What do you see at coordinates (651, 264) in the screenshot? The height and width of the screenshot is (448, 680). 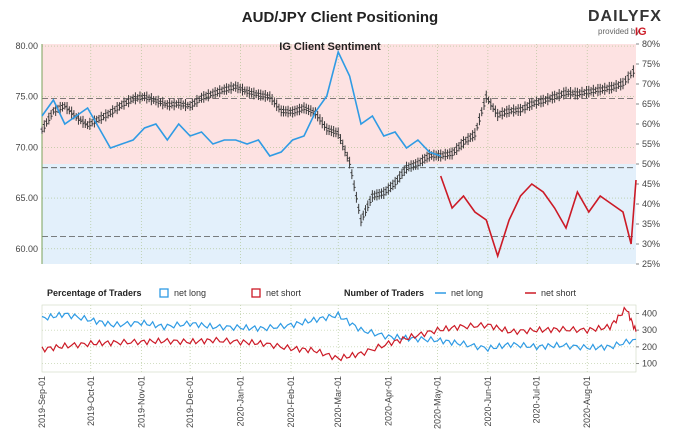 I see `percent-tick-label: 25%` at bounding box center [651, 264].